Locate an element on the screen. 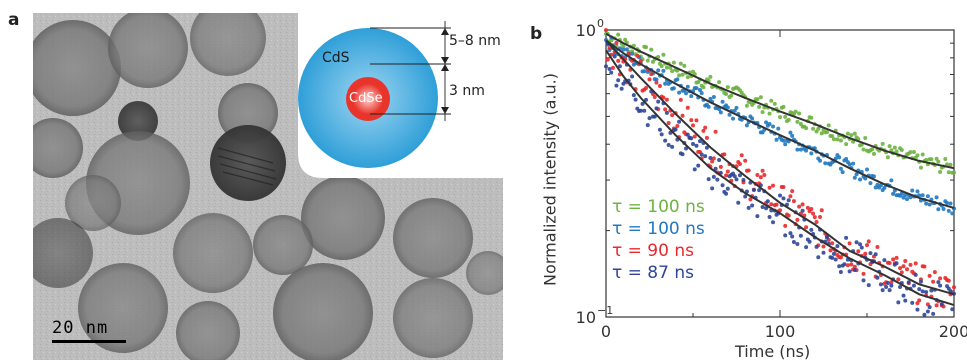 The width and height of the screenshot is (967, 362). x-tick-label: 200 is located at coordinates (953, 331).